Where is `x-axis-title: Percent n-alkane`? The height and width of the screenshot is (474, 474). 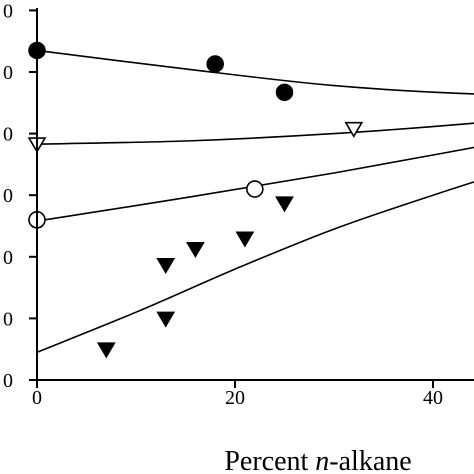
x-axis-title: Percent n-alkane is located at coordinates (317, 460).